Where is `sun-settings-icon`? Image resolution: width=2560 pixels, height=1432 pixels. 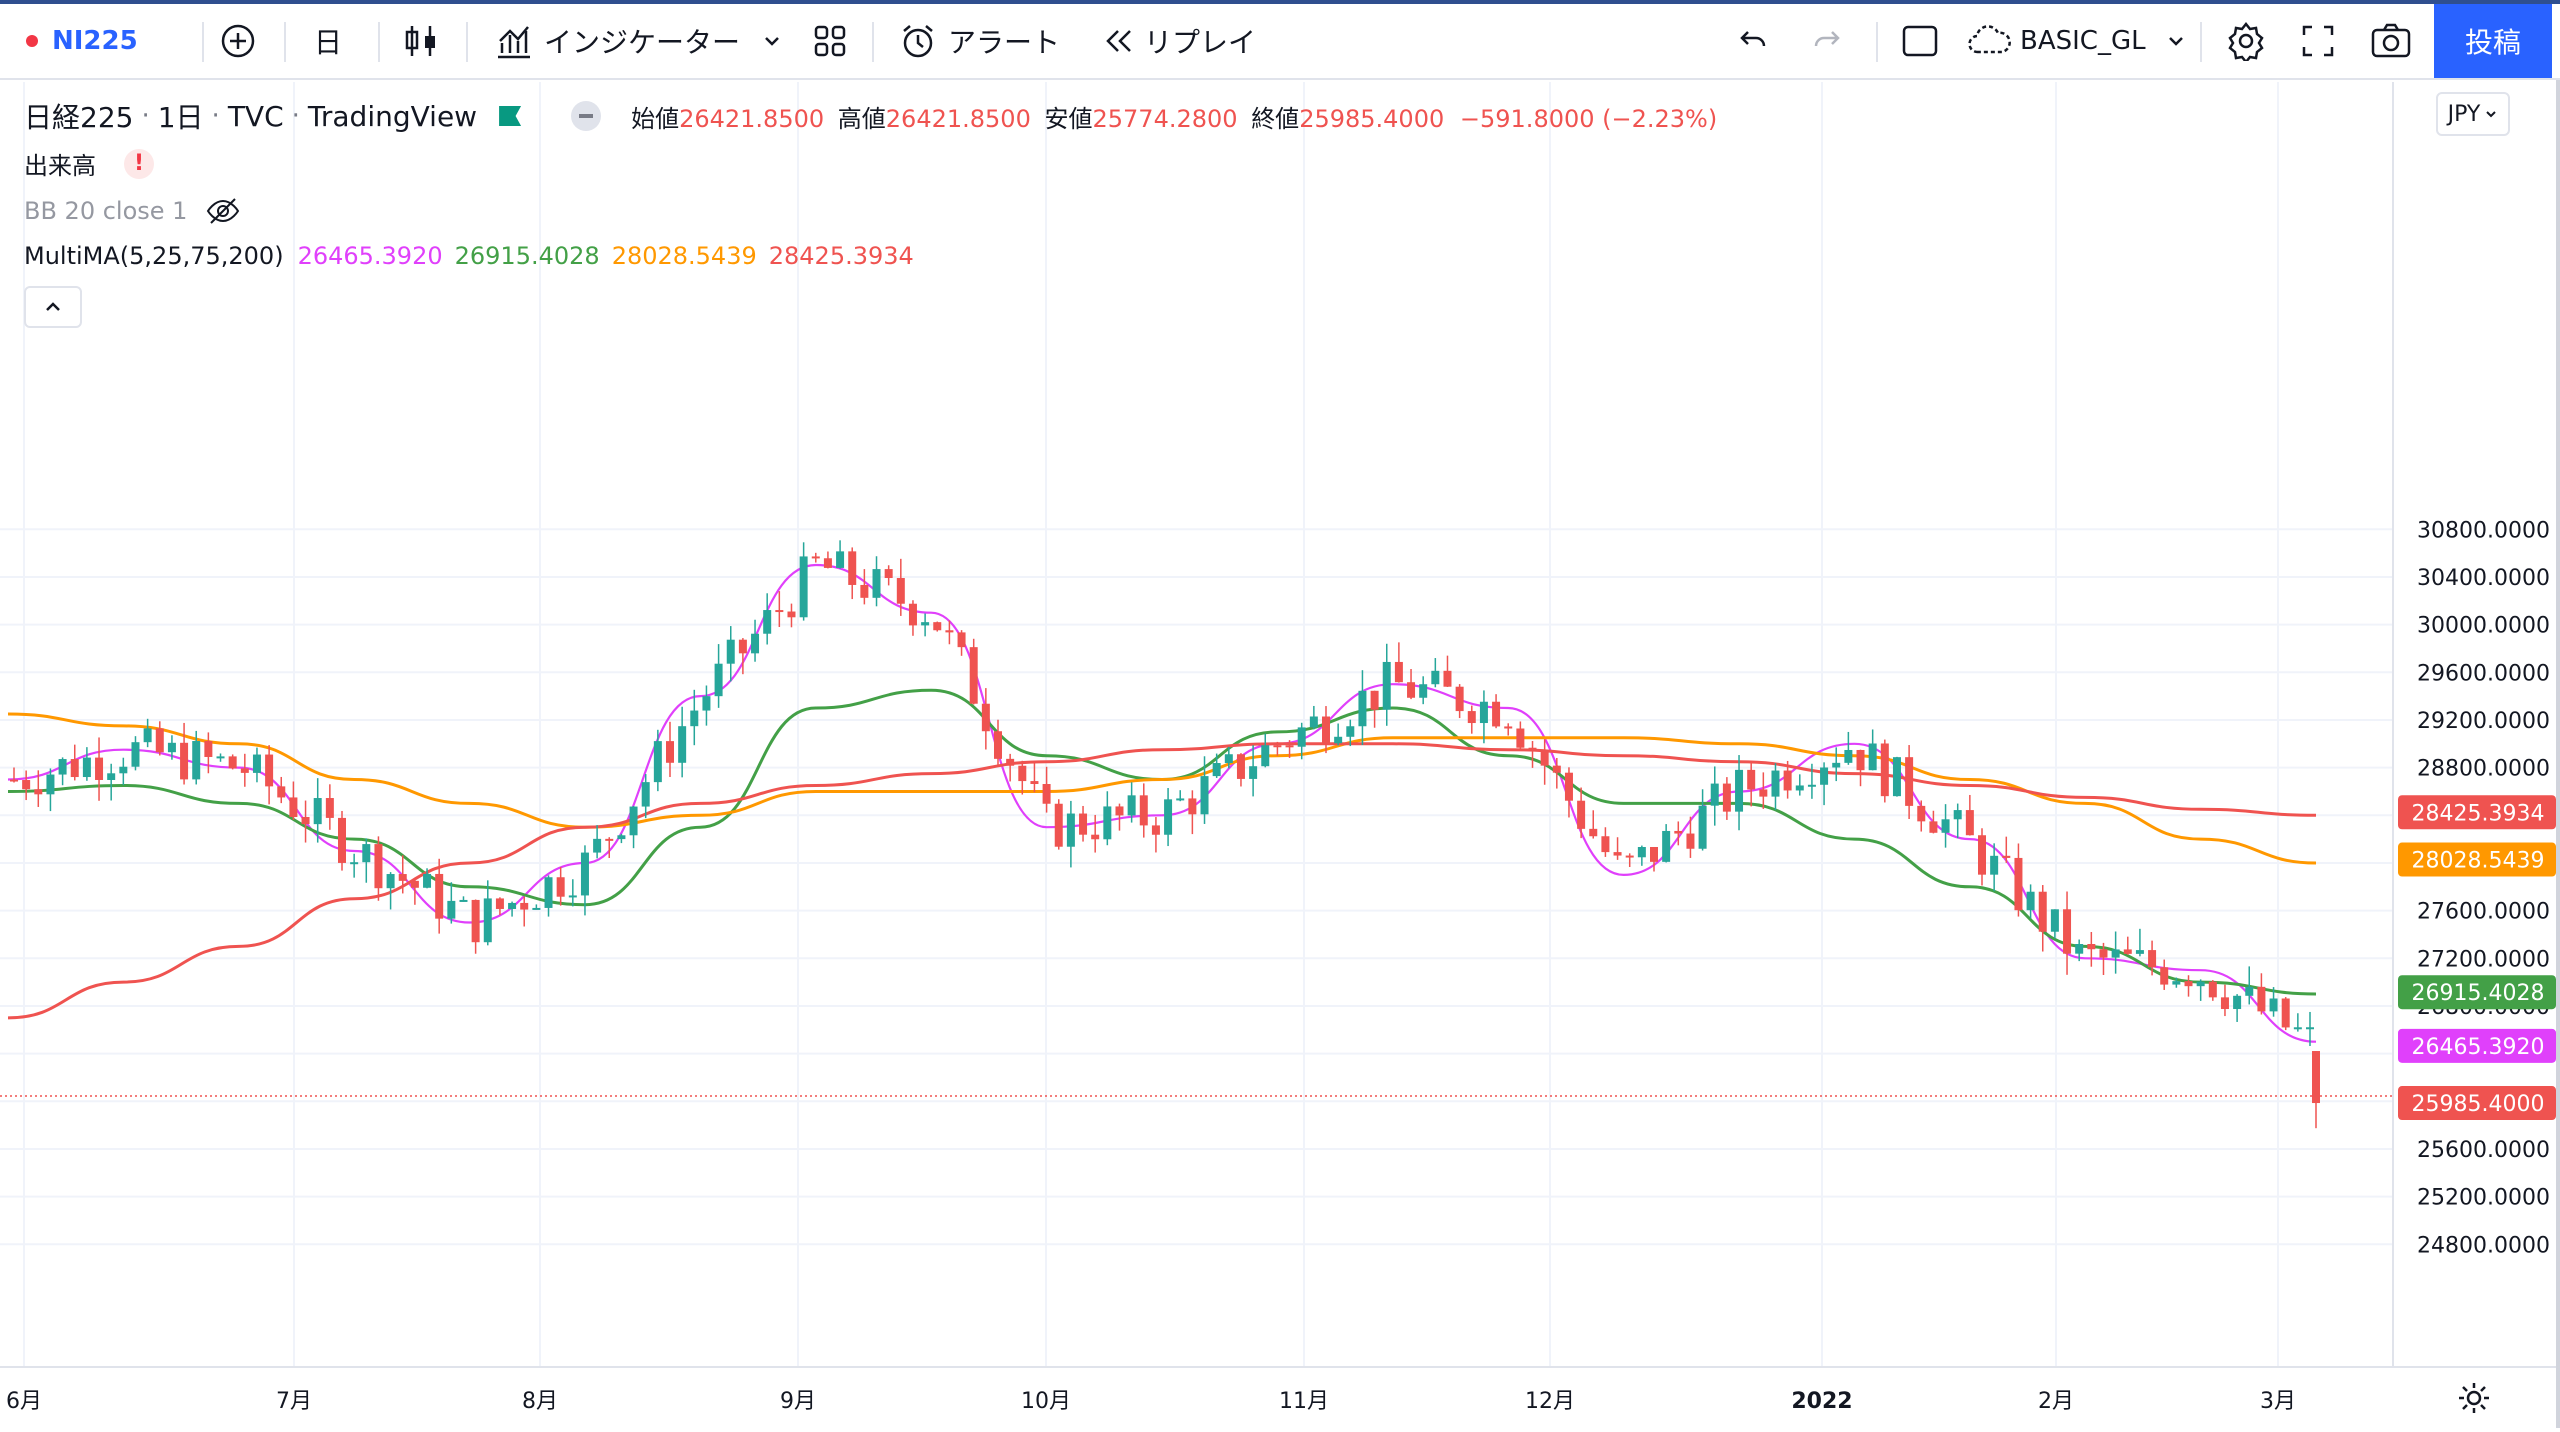
sun-settings-icon is located at coordinates (2474, 1398).